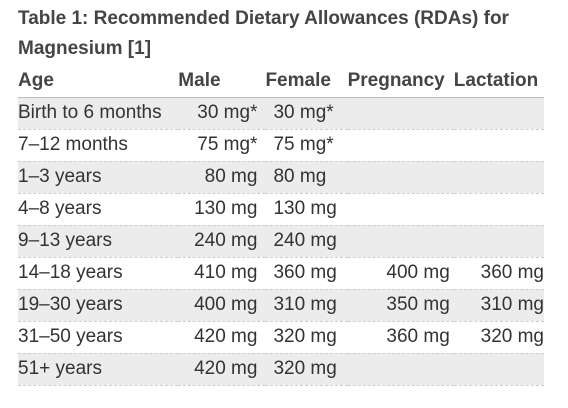 Image resolution: width=568 pixels, height=408 pixels. I want to click on table-row: 31–50 years 420 mg 320 mg 360 mg 320 mg, so click(281, 337).